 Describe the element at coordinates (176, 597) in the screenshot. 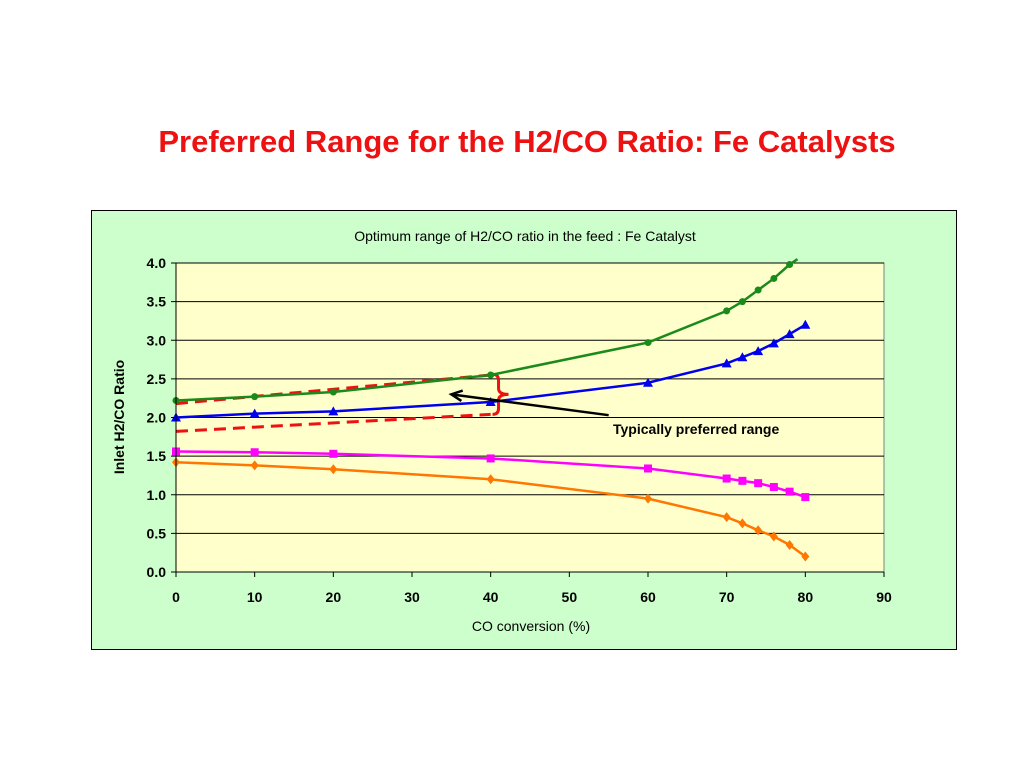

I see `x-tick-label: 0` at that location.